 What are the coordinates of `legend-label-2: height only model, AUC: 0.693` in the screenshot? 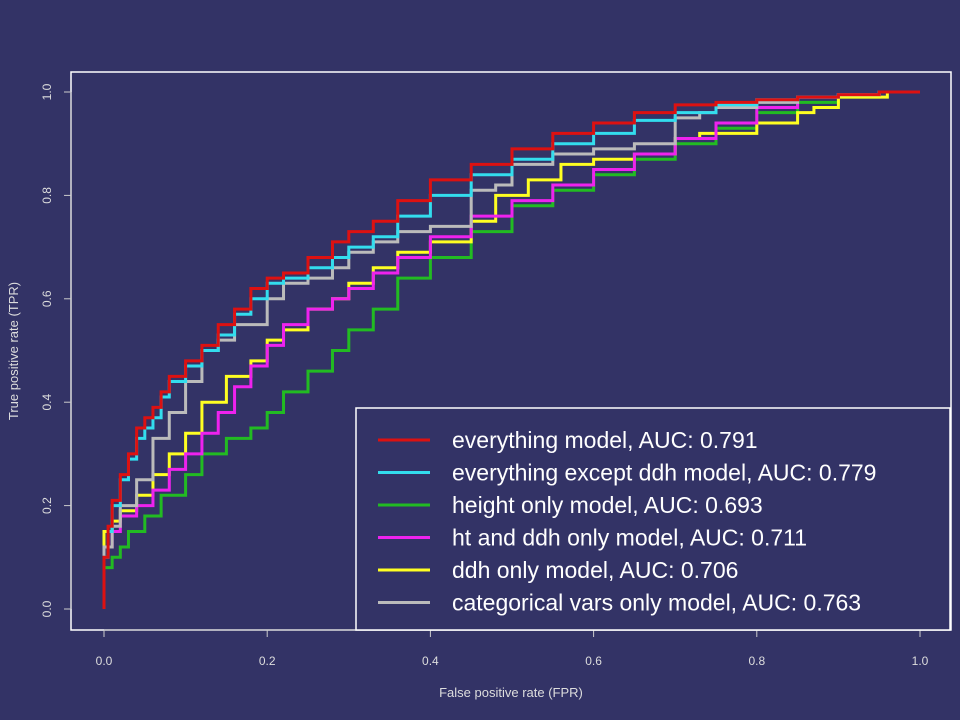 It's located at (607, 505).